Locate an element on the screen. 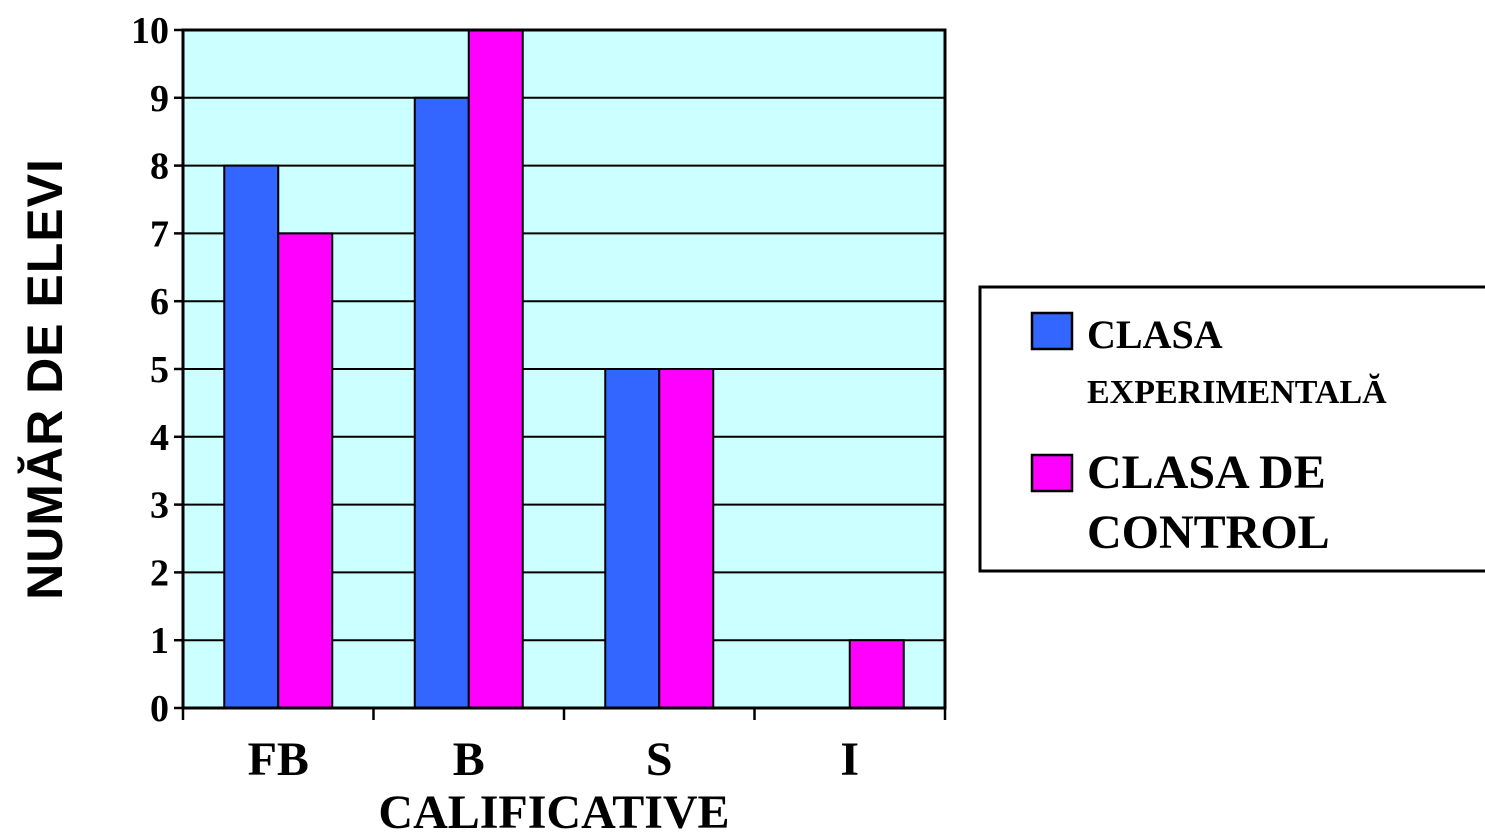 The image size is (1485, 838). x-tick-label-b: B is located at coordinates (469, 759).